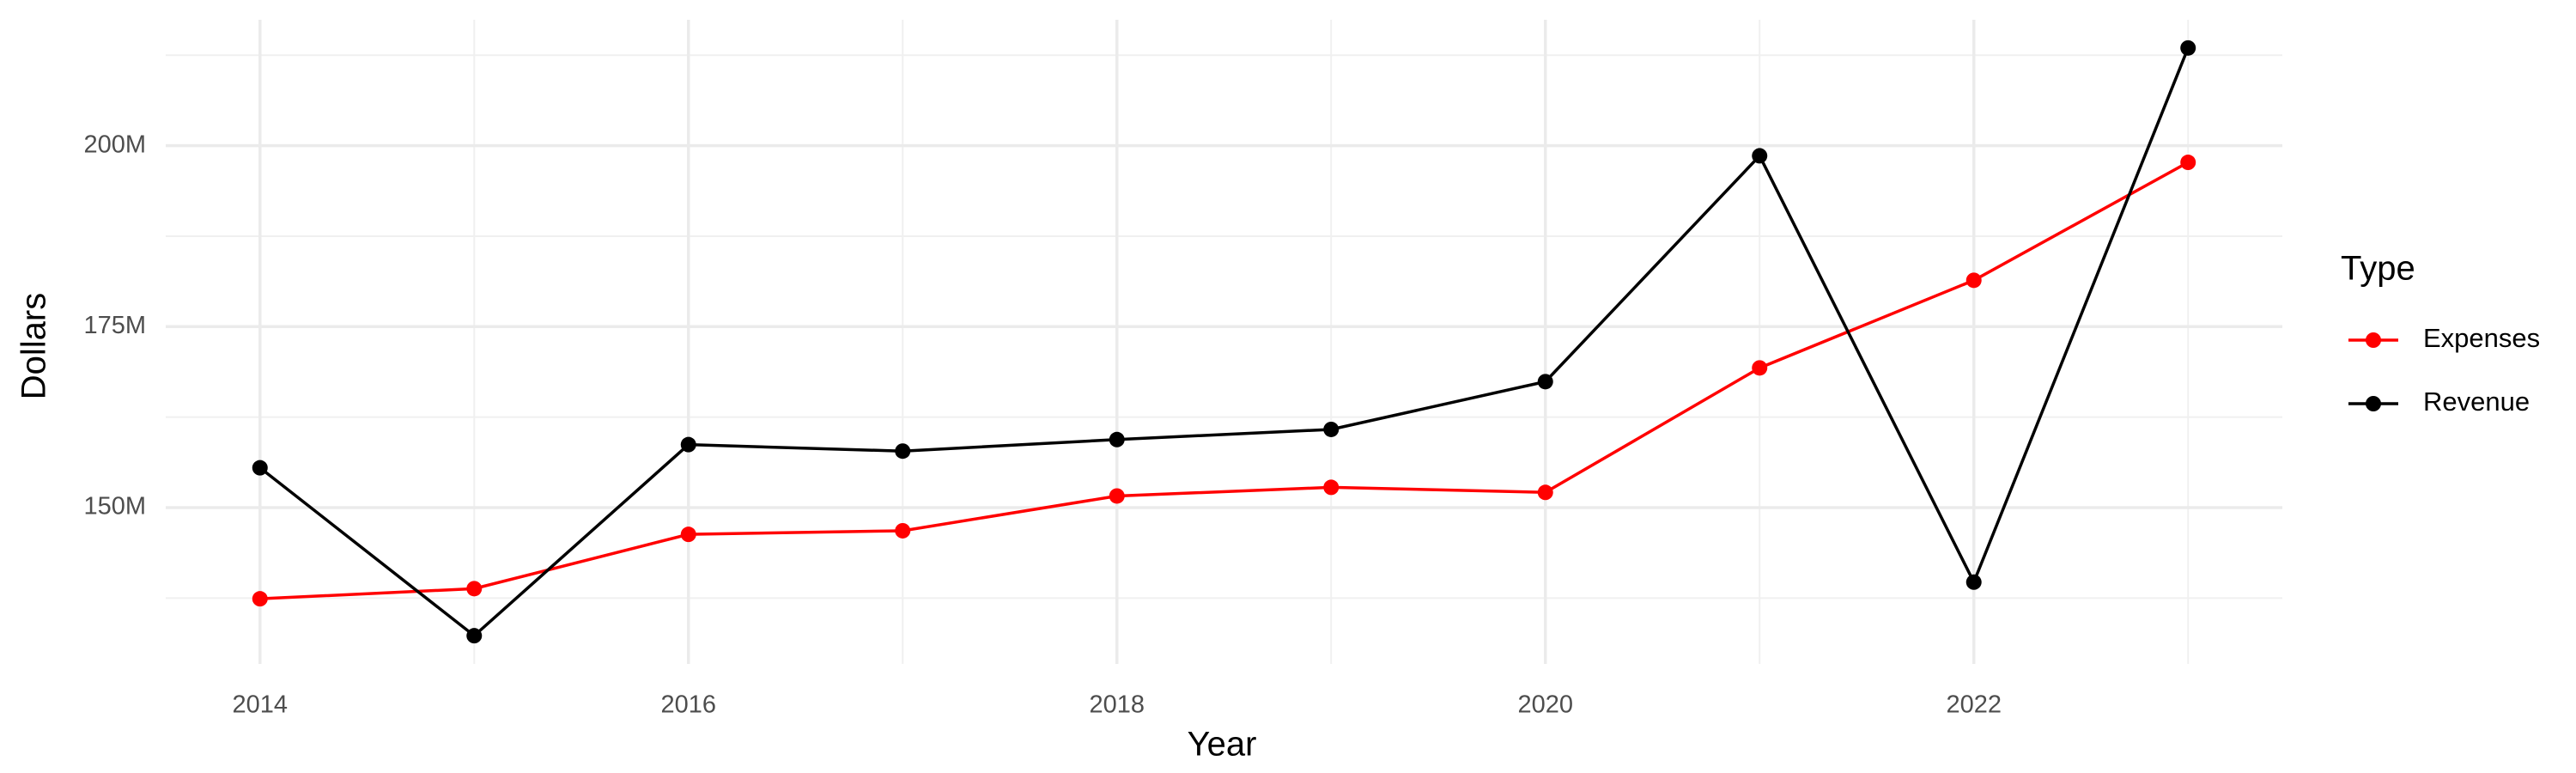  I want to click on x-tick-label: 2016, so click(689, 705).